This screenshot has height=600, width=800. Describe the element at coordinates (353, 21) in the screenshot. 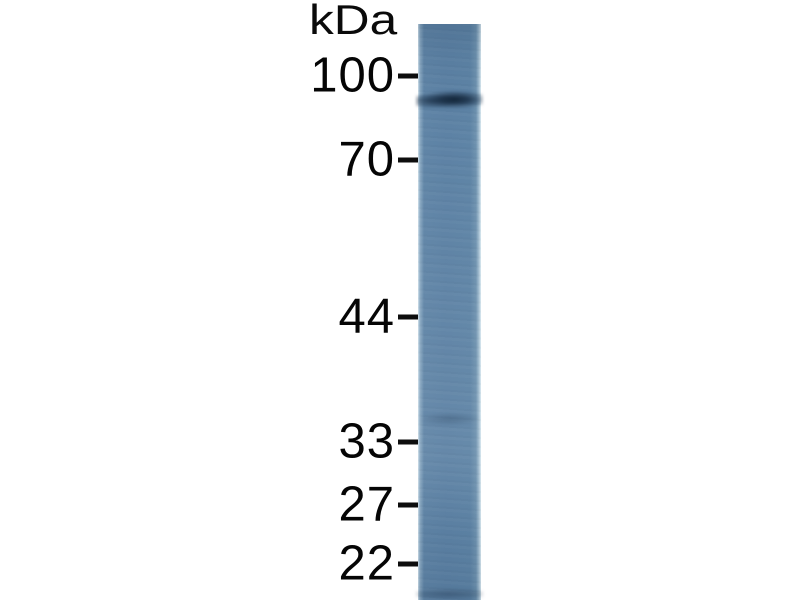

I see `unit-label: kDa` at that location.